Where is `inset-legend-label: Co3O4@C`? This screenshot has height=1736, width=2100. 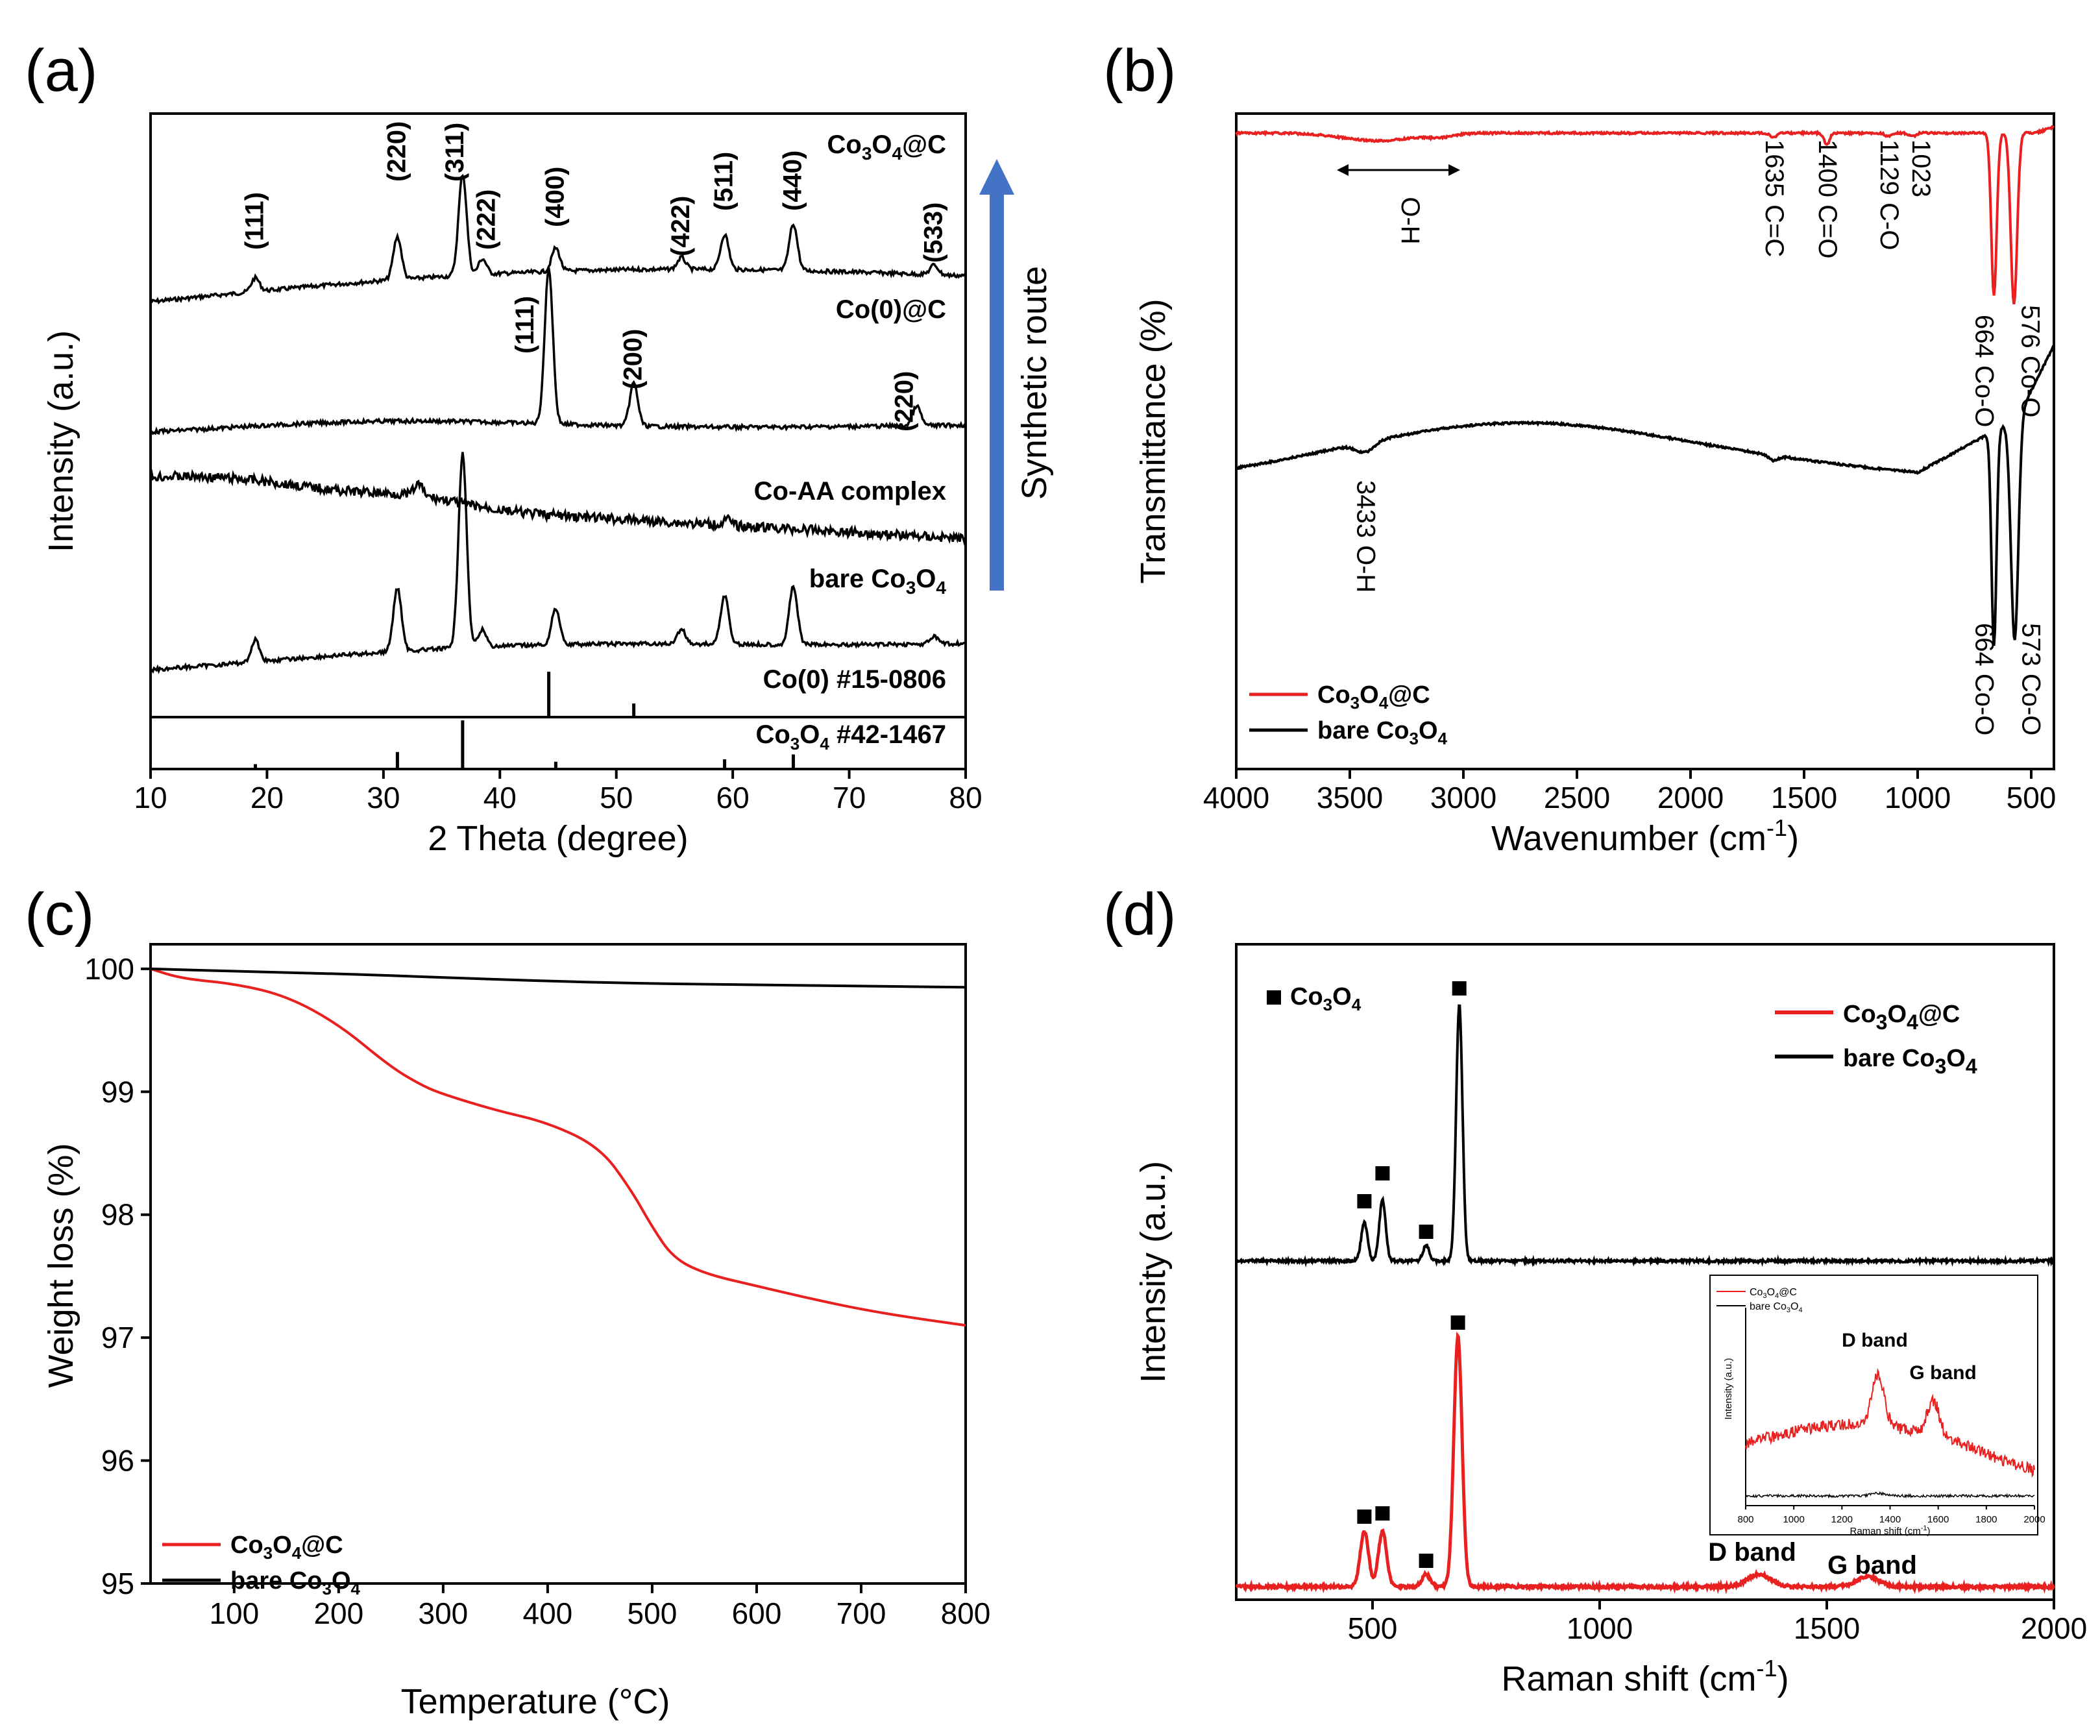 inset-legend-label: Co3O4@C is located at coordinates (1773, 1293).